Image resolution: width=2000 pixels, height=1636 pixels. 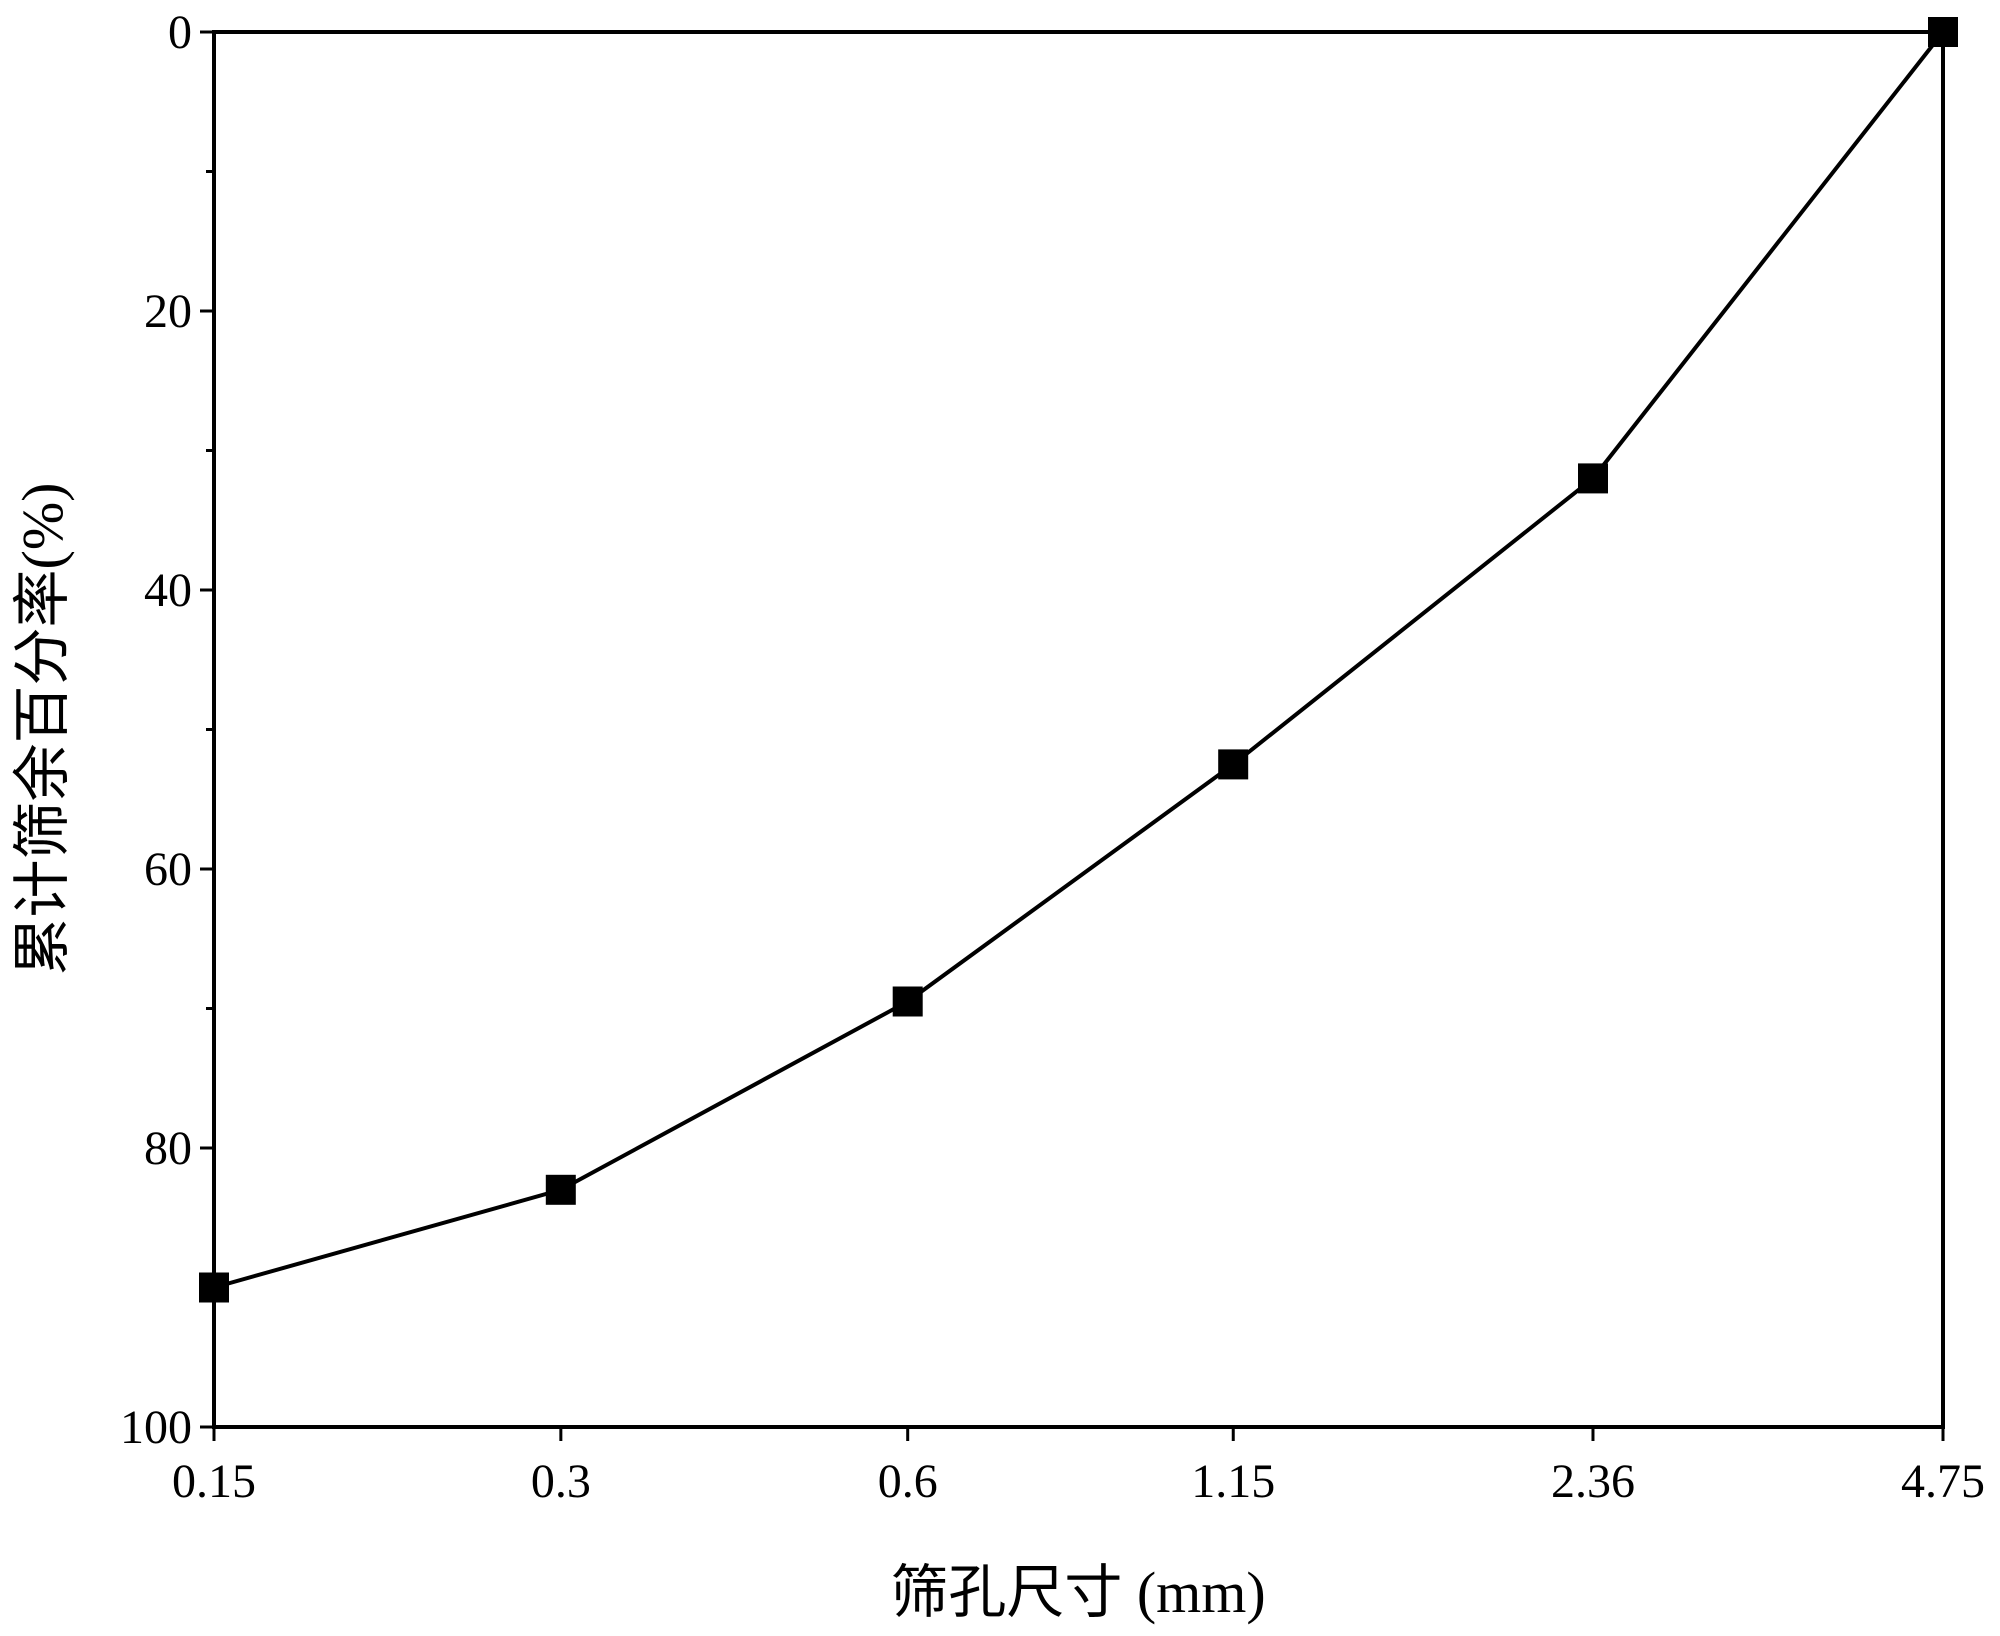 I want to click on x-tick-label: 2.36, so click(x=1593, y=1481).